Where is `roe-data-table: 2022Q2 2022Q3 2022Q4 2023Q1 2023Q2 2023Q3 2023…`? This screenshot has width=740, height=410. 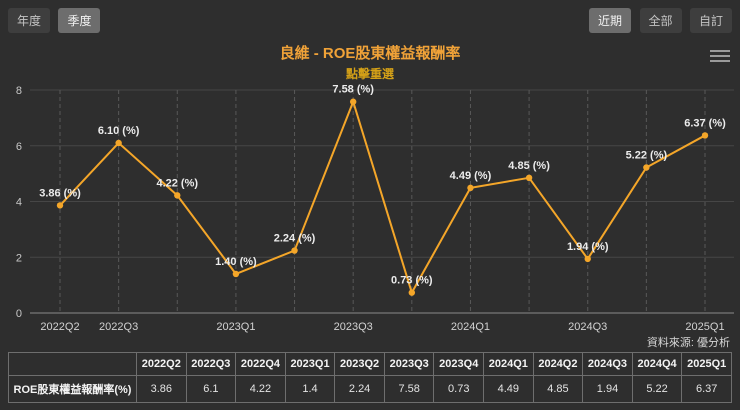
roe-data-table: 2022Q2 2022Q3 2022Q4 2023Q1 2023Q2 2023Q3 2023… is located at coordinates (370, 377).